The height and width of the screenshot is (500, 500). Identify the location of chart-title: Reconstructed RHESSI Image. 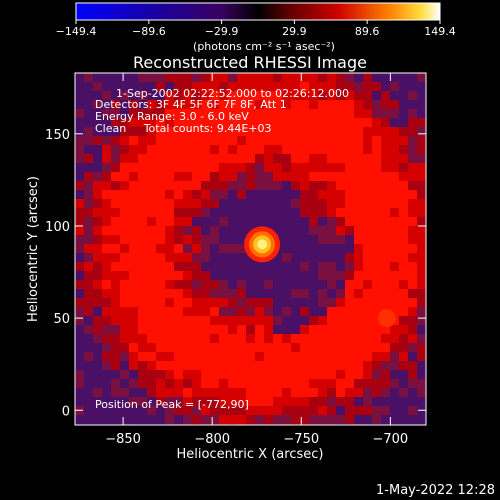
(250, 62).